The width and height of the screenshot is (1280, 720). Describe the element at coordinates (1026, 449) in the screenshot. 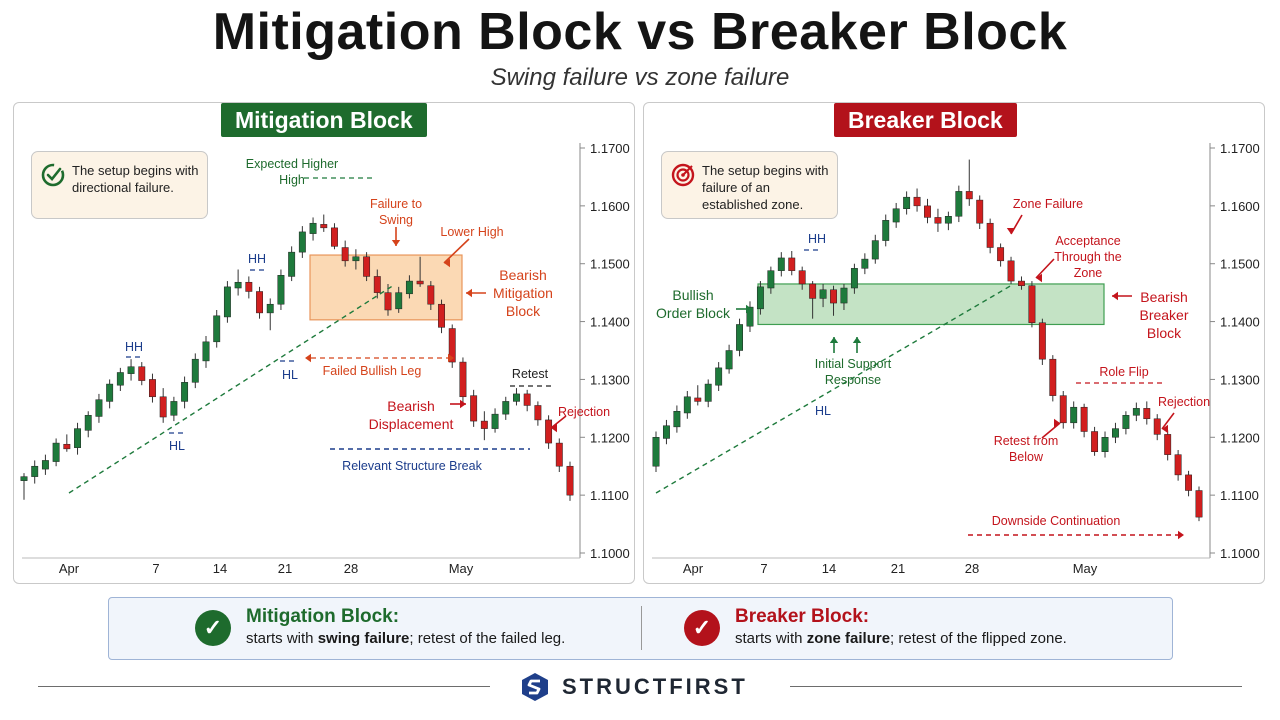

I see `label-retest-from-below: Retest from Below` at that location.